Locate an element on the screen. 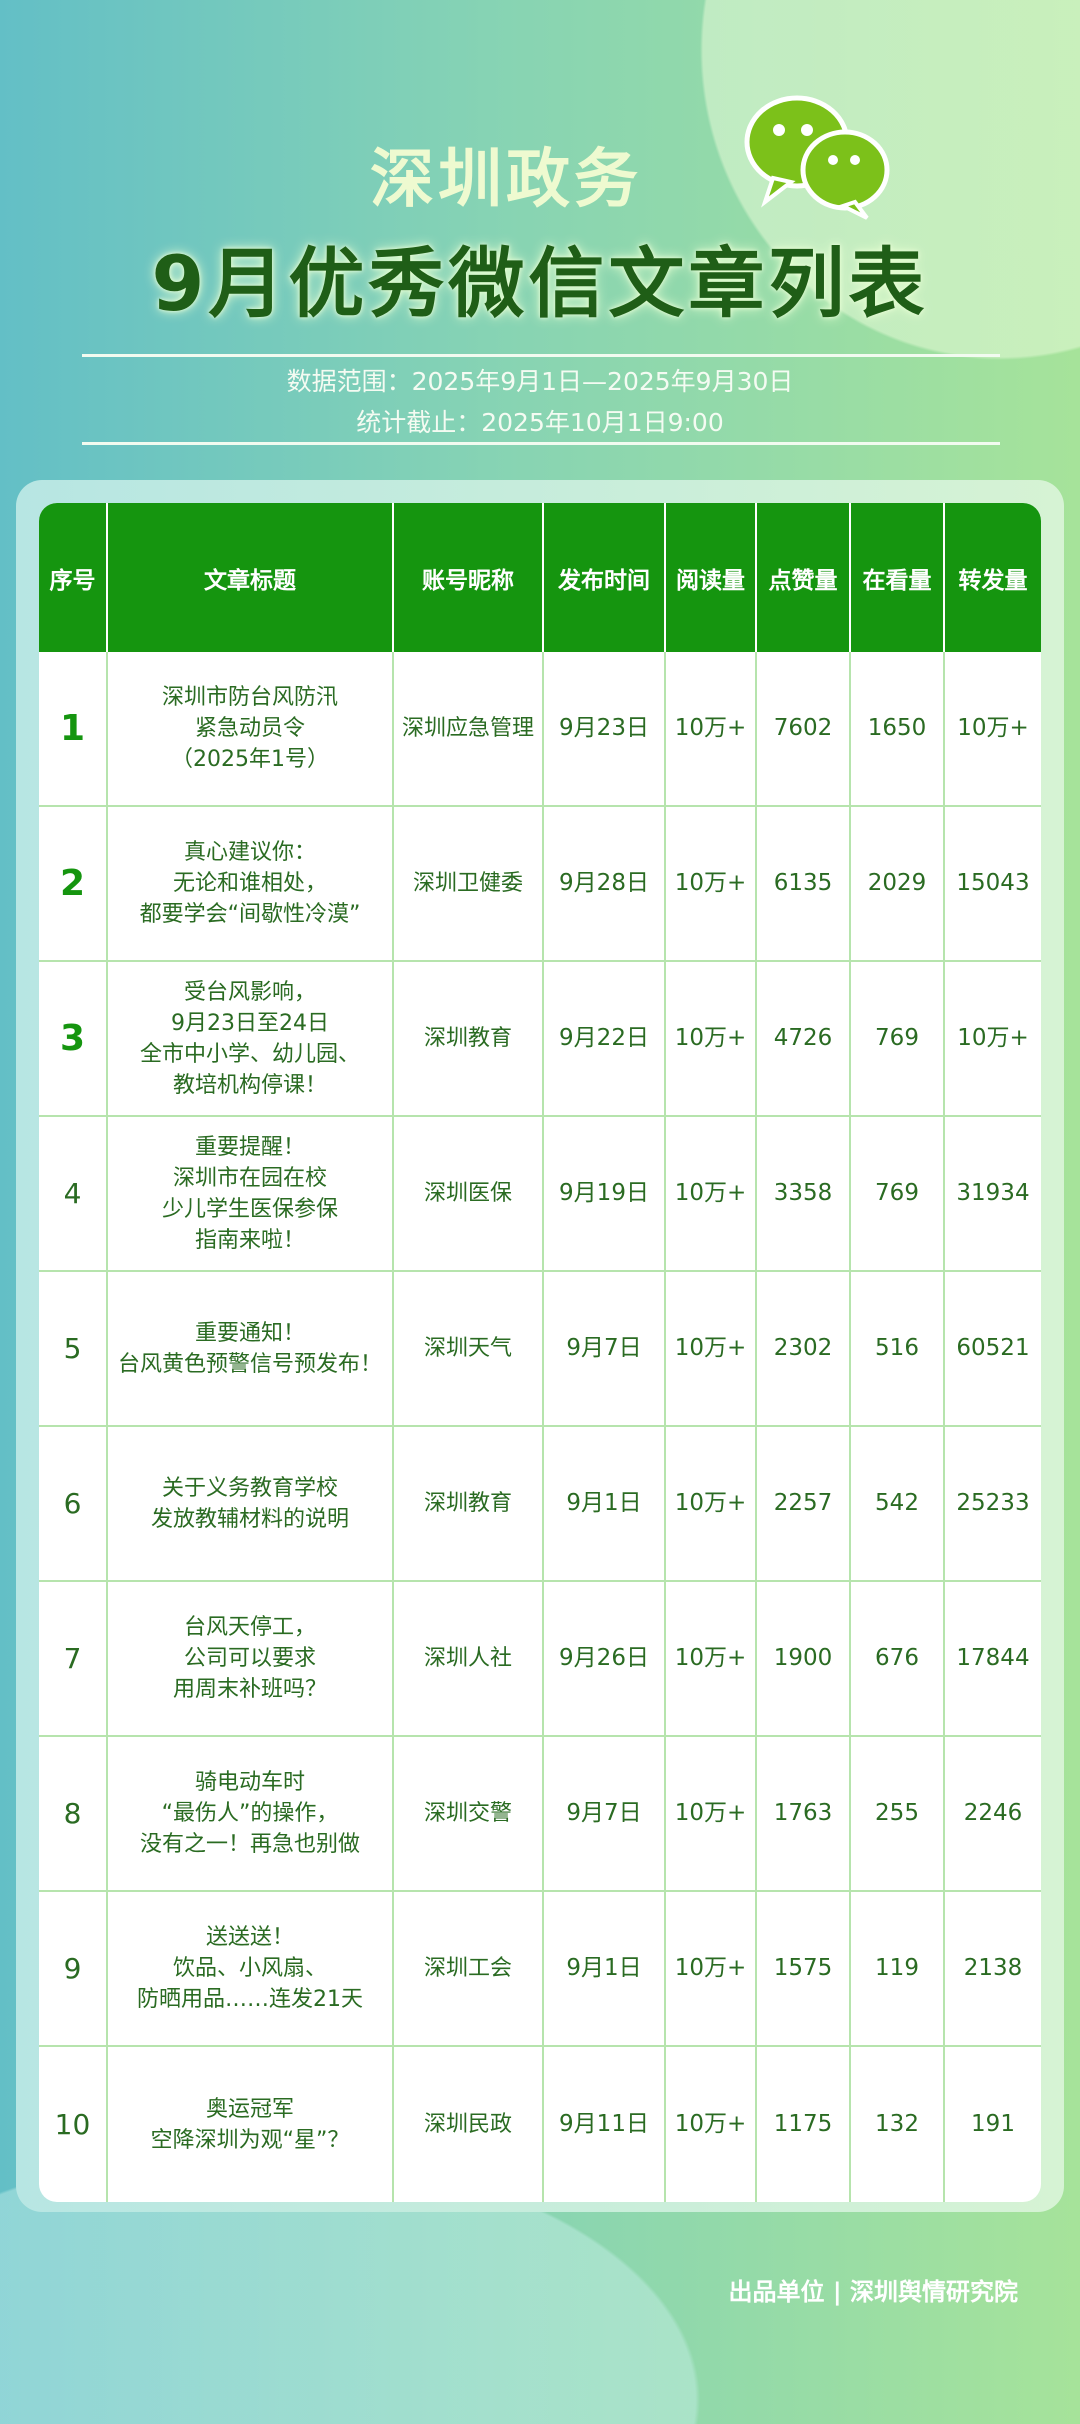 The width and height of the screenshot is (1080, 2424). rank-cell: 4 is located at coordinates (73, 1194).